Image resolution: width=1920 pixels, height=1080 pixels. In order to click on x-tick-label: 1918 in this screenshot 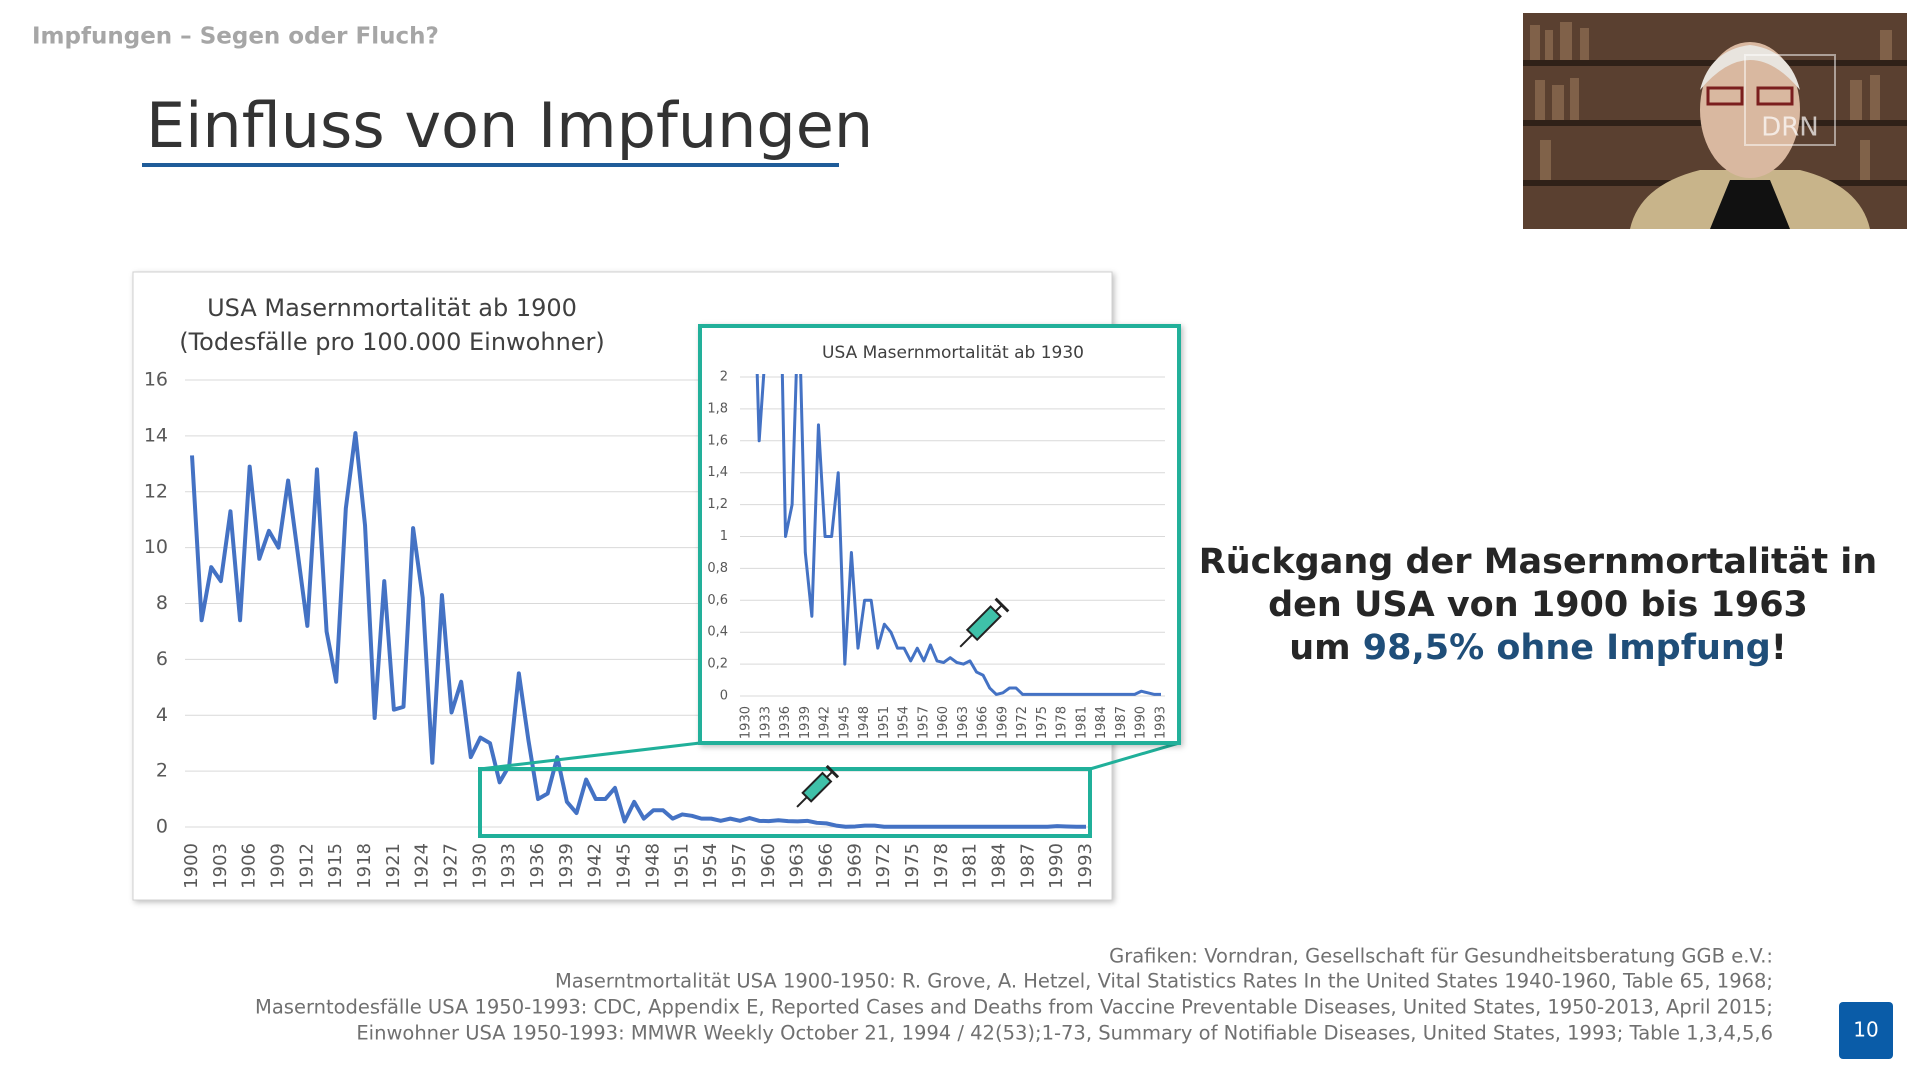, I will do `click(364, 866)`.